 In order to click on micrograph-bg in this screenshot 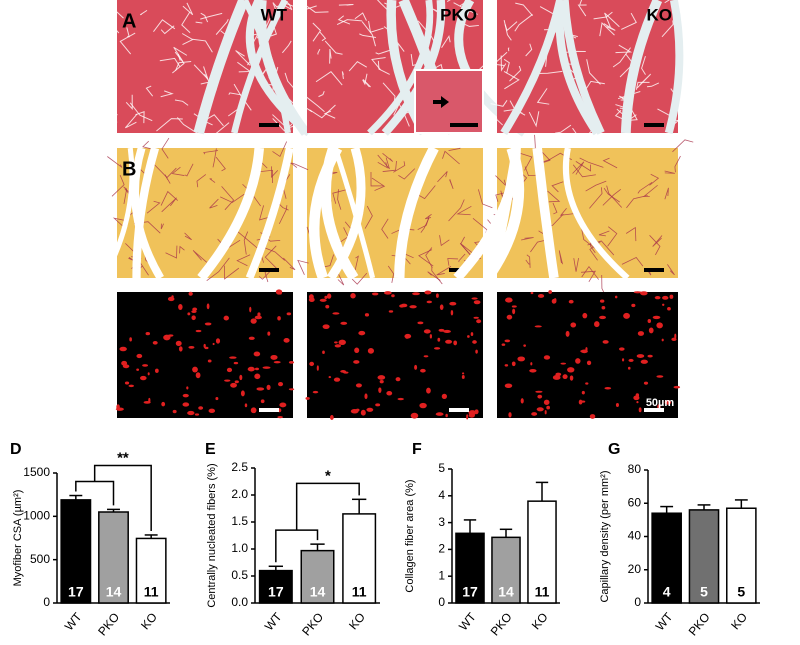, I will do `click(395, 355)`.